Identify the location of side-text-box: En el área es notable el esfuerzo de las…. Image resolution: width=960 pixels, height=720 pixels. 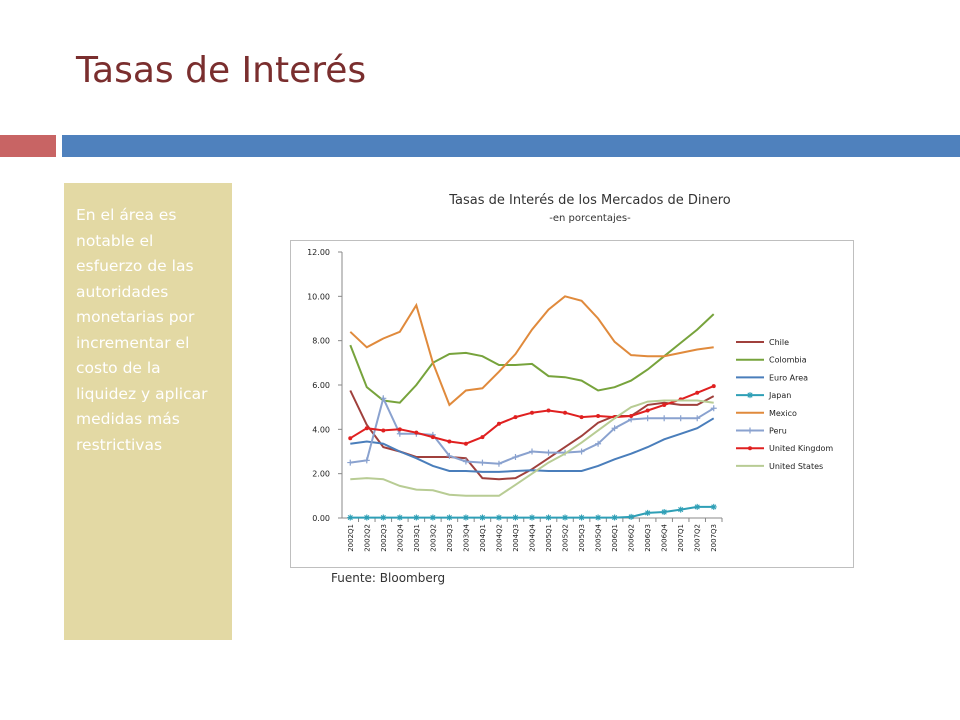
(148, 411).